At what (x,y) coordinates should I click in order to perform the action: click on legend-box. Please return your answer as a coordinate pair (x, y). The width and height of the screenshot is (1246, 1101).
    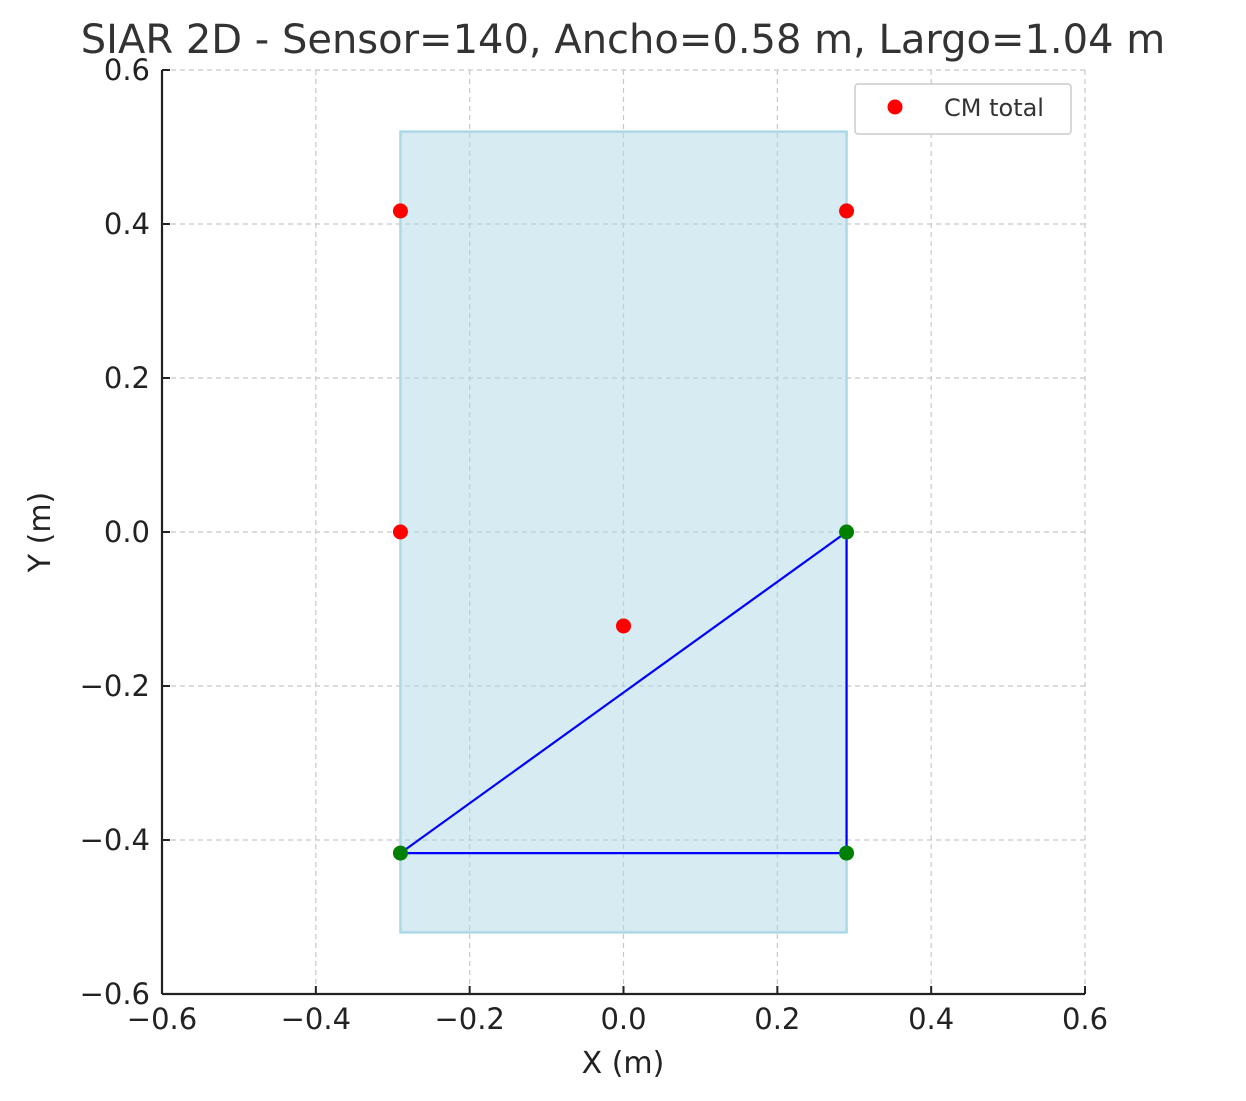
    Looking at the image, I should click on (963, 109).